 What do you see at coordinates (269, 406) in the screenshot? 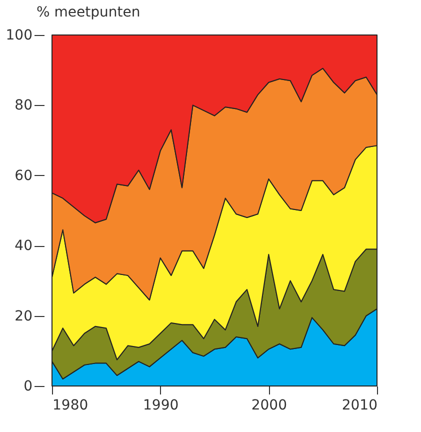
I see `x-tick-label: 2000` at bounding box center [269, 406].